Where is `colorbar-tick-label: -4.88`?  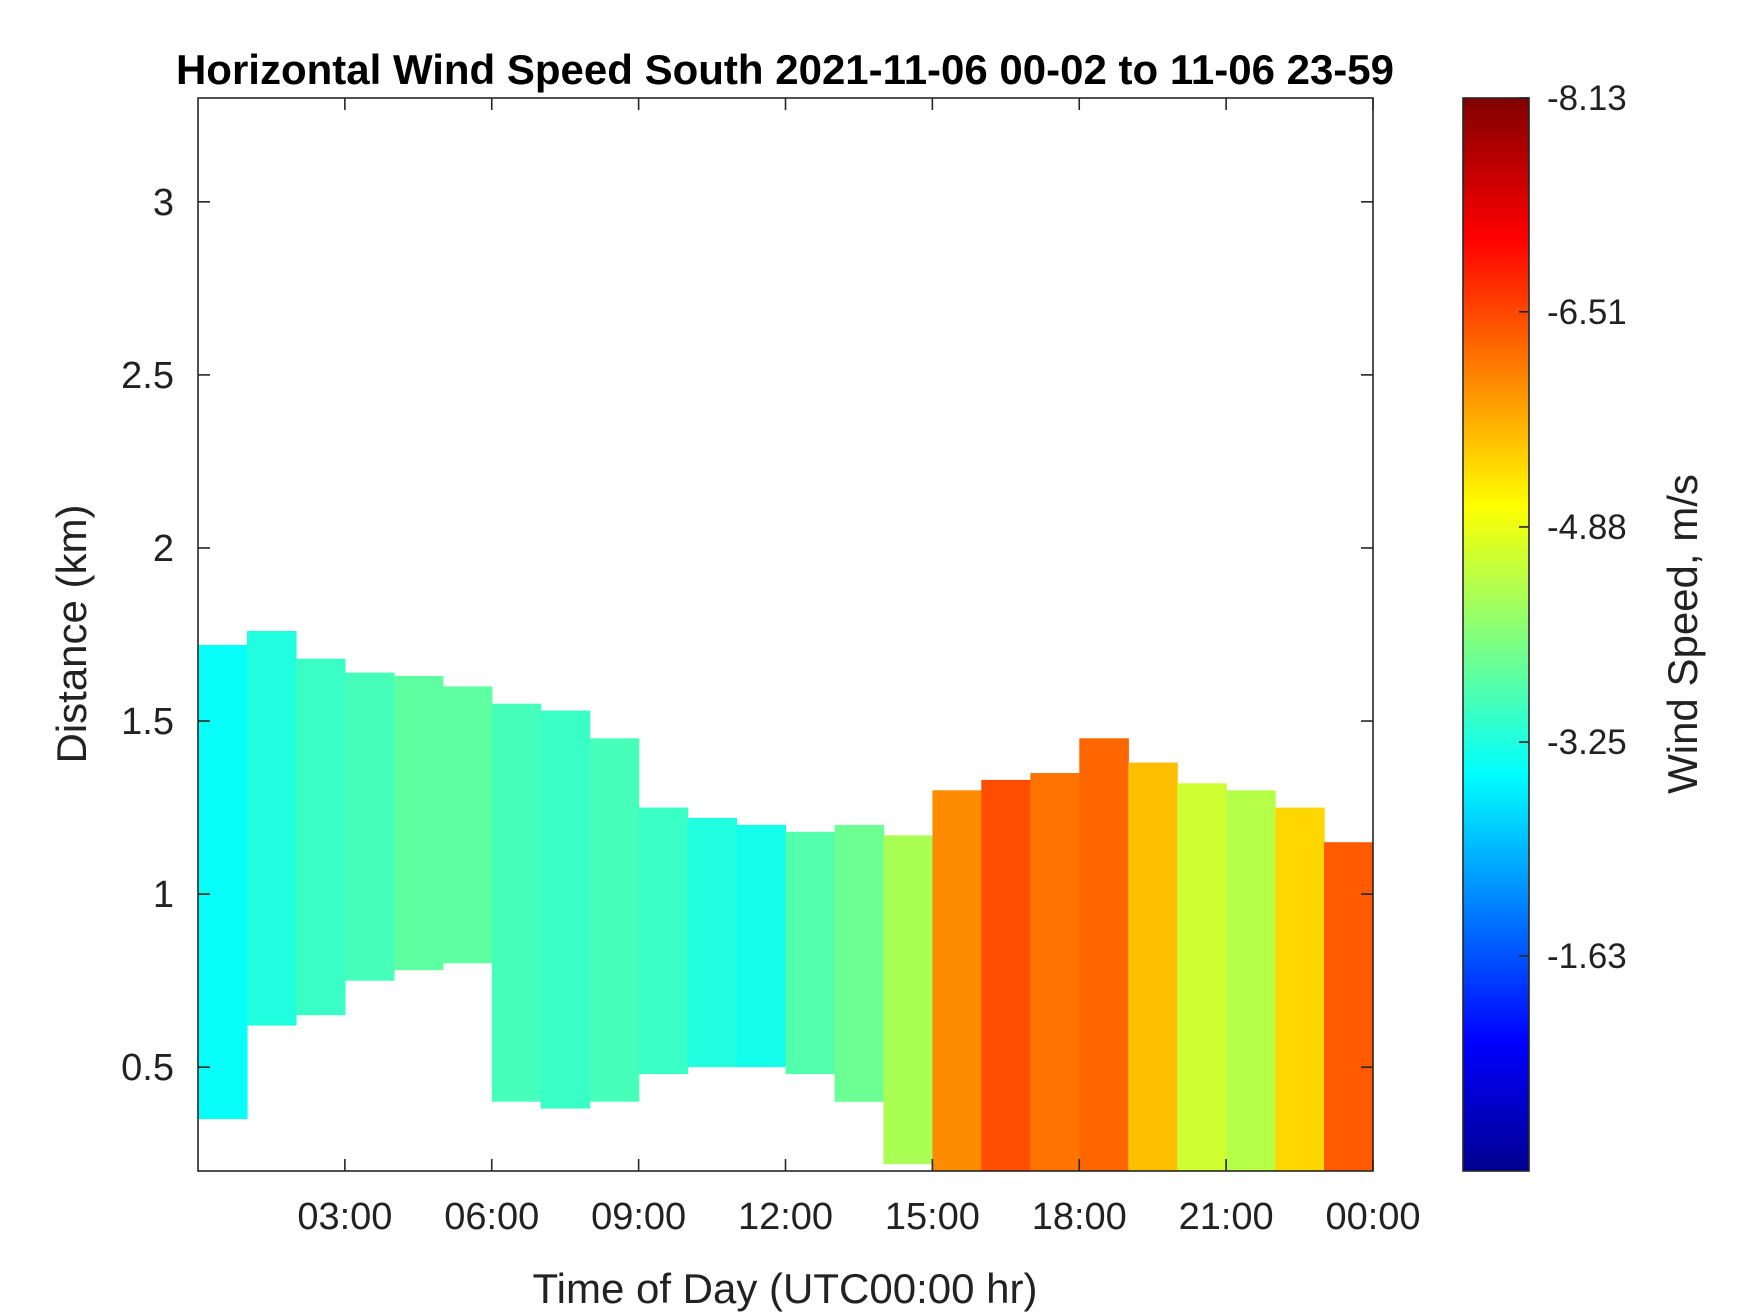
colorbar-tick-label: -4.88 is located at coordinates (1587, 527).